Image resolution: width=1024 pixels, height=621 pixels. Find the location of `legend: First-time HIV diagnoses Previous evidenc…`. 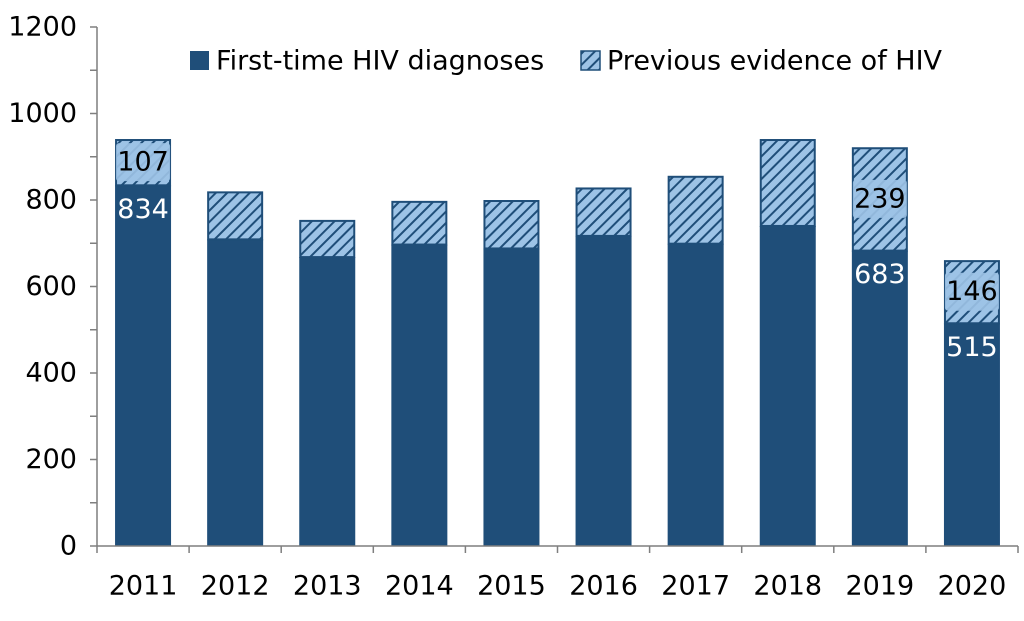

legend: First-time HIV diagnoses Previous evidenc… is located at coordinates (566, 61).